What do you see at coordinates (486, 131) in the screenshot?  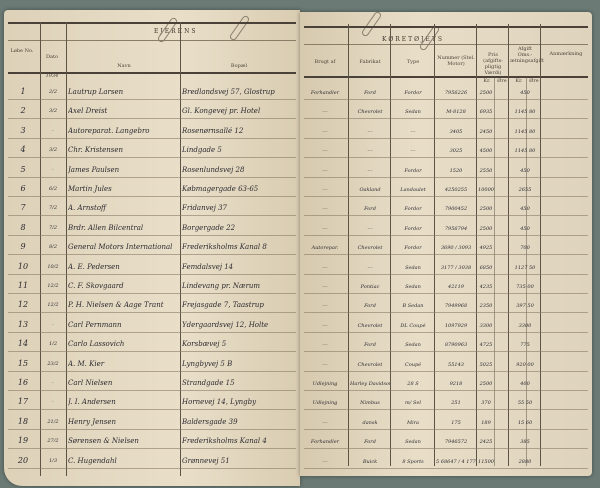 I see `row-price: 2450` at bounding box center [486, 131].